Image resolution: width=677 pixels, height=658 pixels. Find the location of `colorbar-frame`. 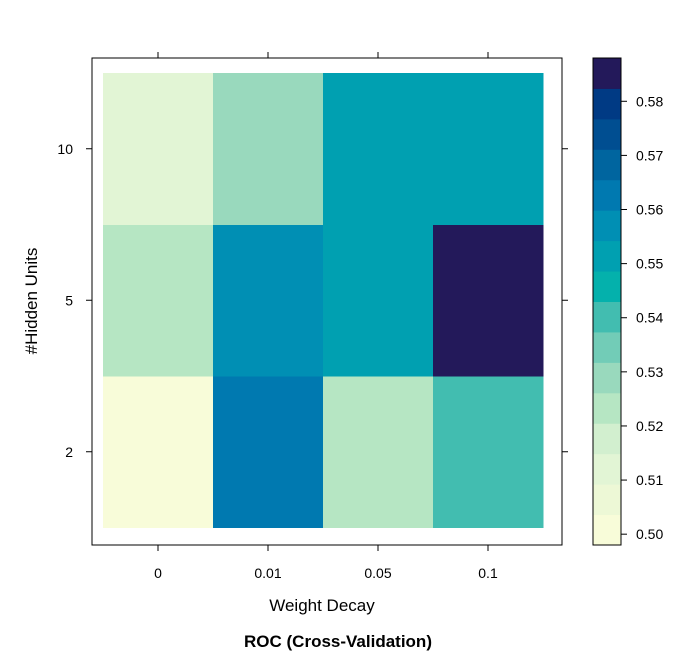

colorbar-frame is located at coordinates (607, 301).